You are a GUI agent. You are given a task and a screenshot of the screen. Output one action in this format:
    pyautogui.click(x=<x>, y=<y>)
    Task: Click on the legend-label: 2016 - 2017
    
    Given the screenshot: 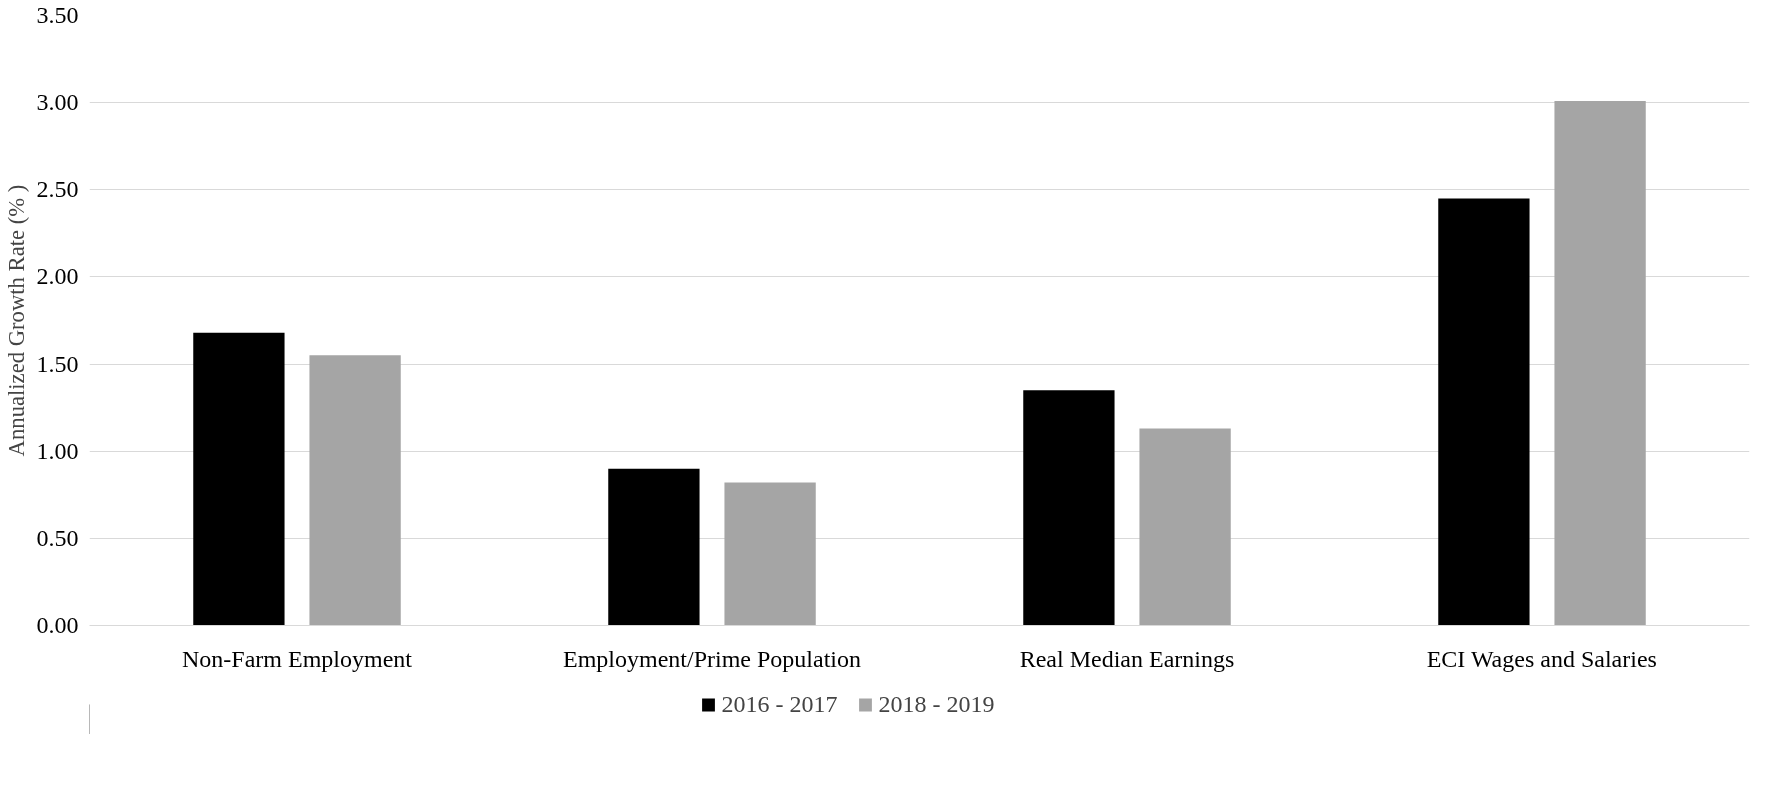 What is the action you would take?
    pyautogui.click(x=779, y=704)
    